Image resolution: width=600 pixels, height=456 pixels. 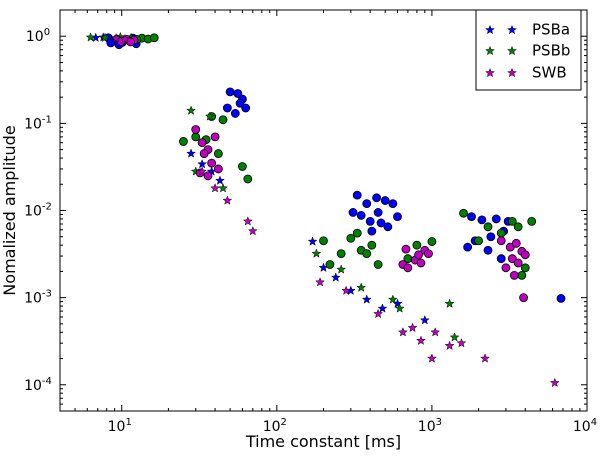 I want to click on x-tick-label: 104, so click(x=585, y=426).